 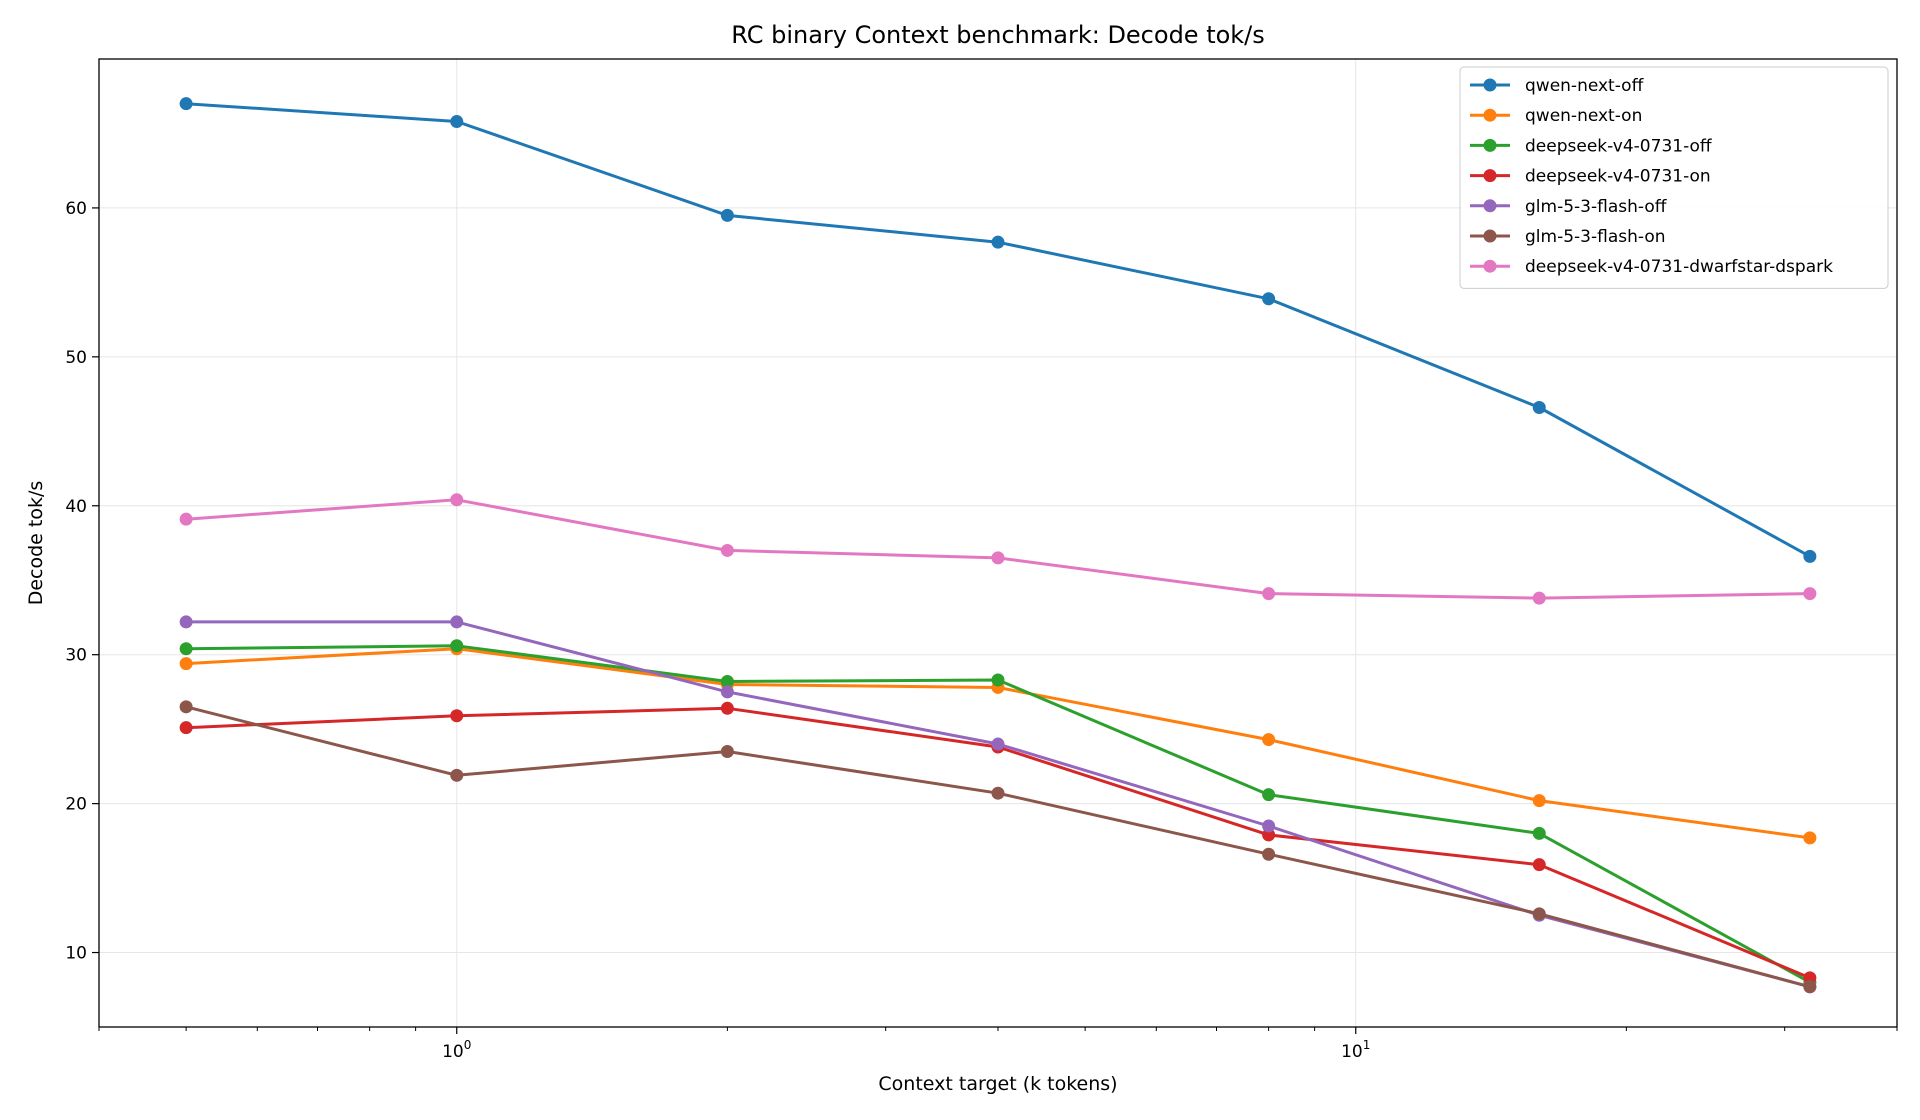 What do you see at coordinates (36, 543) in the screenshot?
I see `y-axis-label: Decode tok/s` at bounding box center [36, 543].